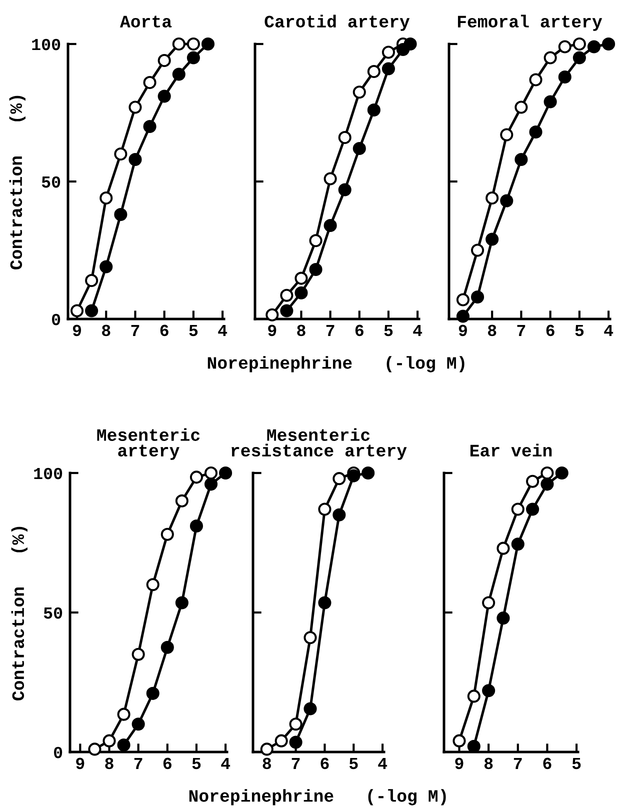  I want to click on chart-title: Ear vein, so click(511, 450).